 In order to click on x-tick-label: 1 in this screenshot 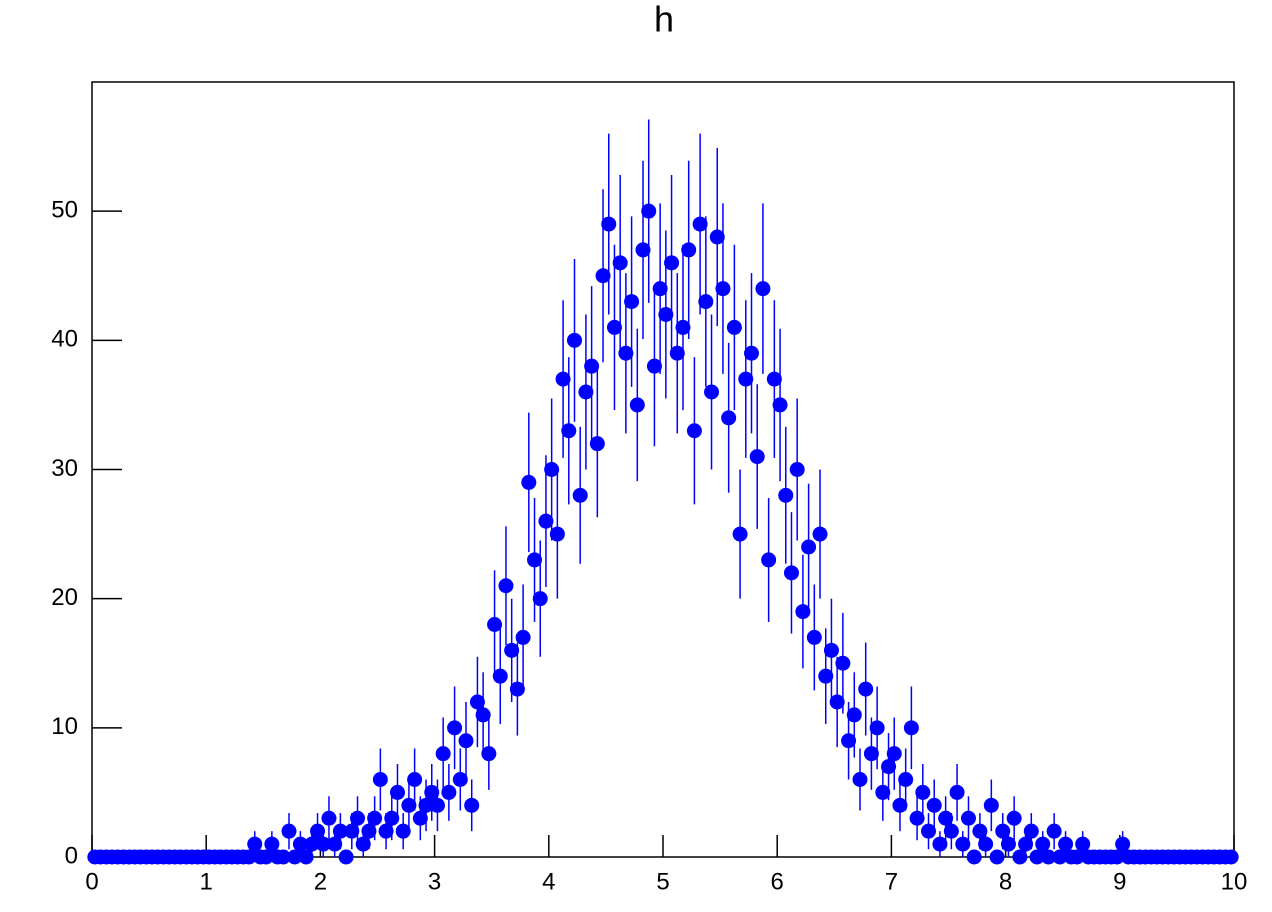, I will do `click(206, 881)`.